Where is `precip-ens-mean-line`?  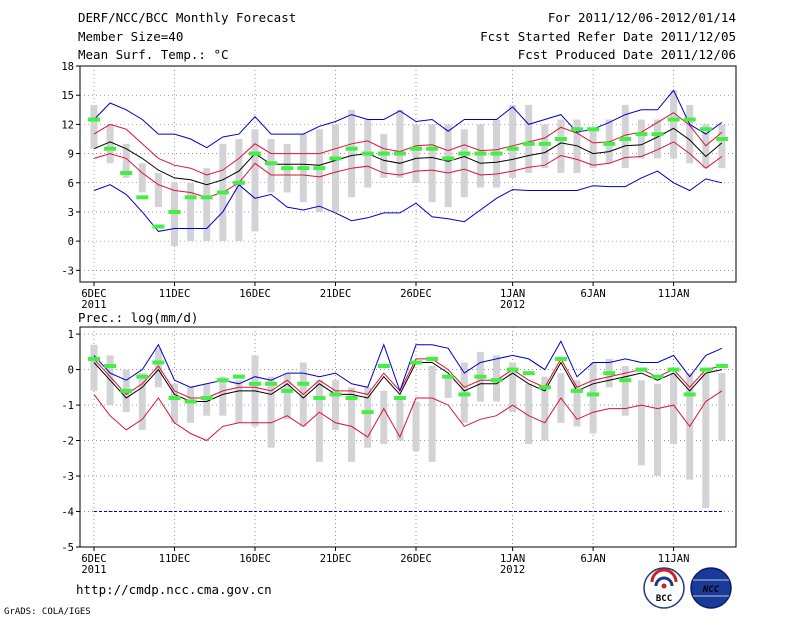
precip-ens-mean-line is located at coordinates (408, 381).